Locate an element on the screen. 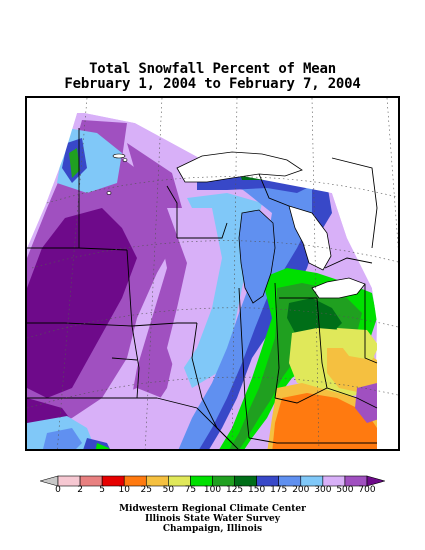 Image resolution: width=425 pixels, height=550 pixels. legend-tick-label: 50 is located at coordinates (168, 490).